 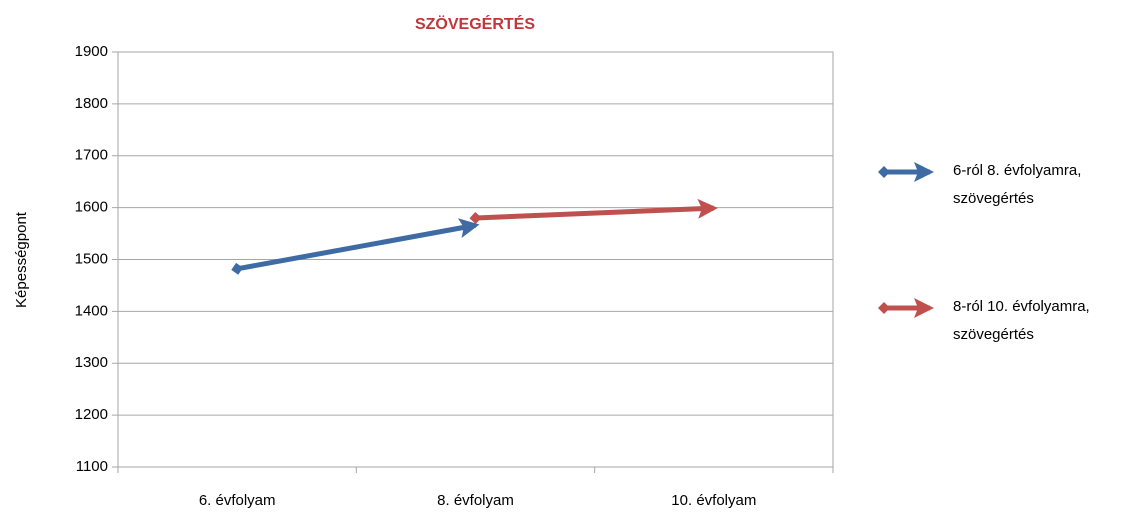 What do you see at coordinates (1017, 184) in the screenshot?
I see `legend-label: 6-ról 8. évfolyamra, szövegértés` at bounding box center [1017, 184].